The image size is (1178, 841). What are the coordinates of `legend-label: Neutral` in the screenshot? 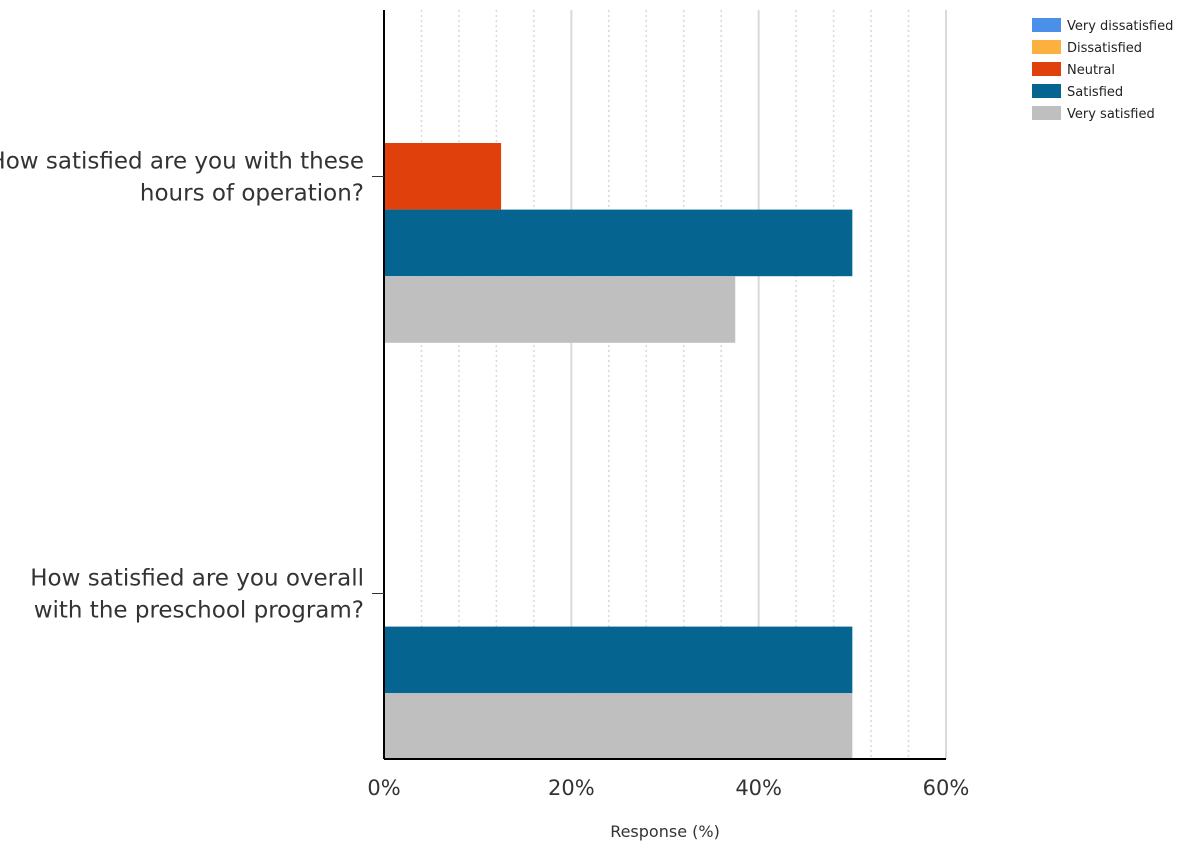 It's located at (1091, 70).